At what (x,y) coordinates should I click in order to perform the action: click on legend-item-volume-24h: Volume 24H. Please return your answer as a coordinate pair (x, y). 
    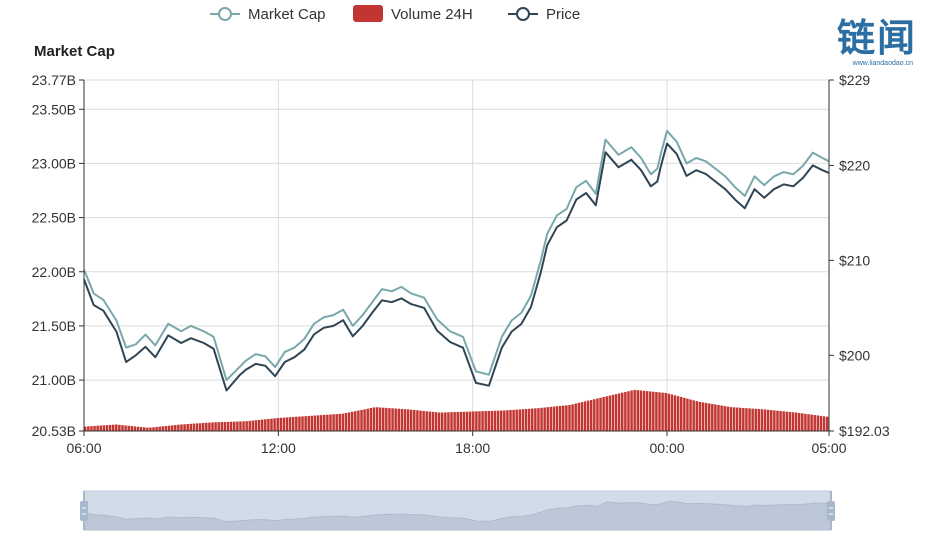
    Looking at the image, I should click on (413, 14).